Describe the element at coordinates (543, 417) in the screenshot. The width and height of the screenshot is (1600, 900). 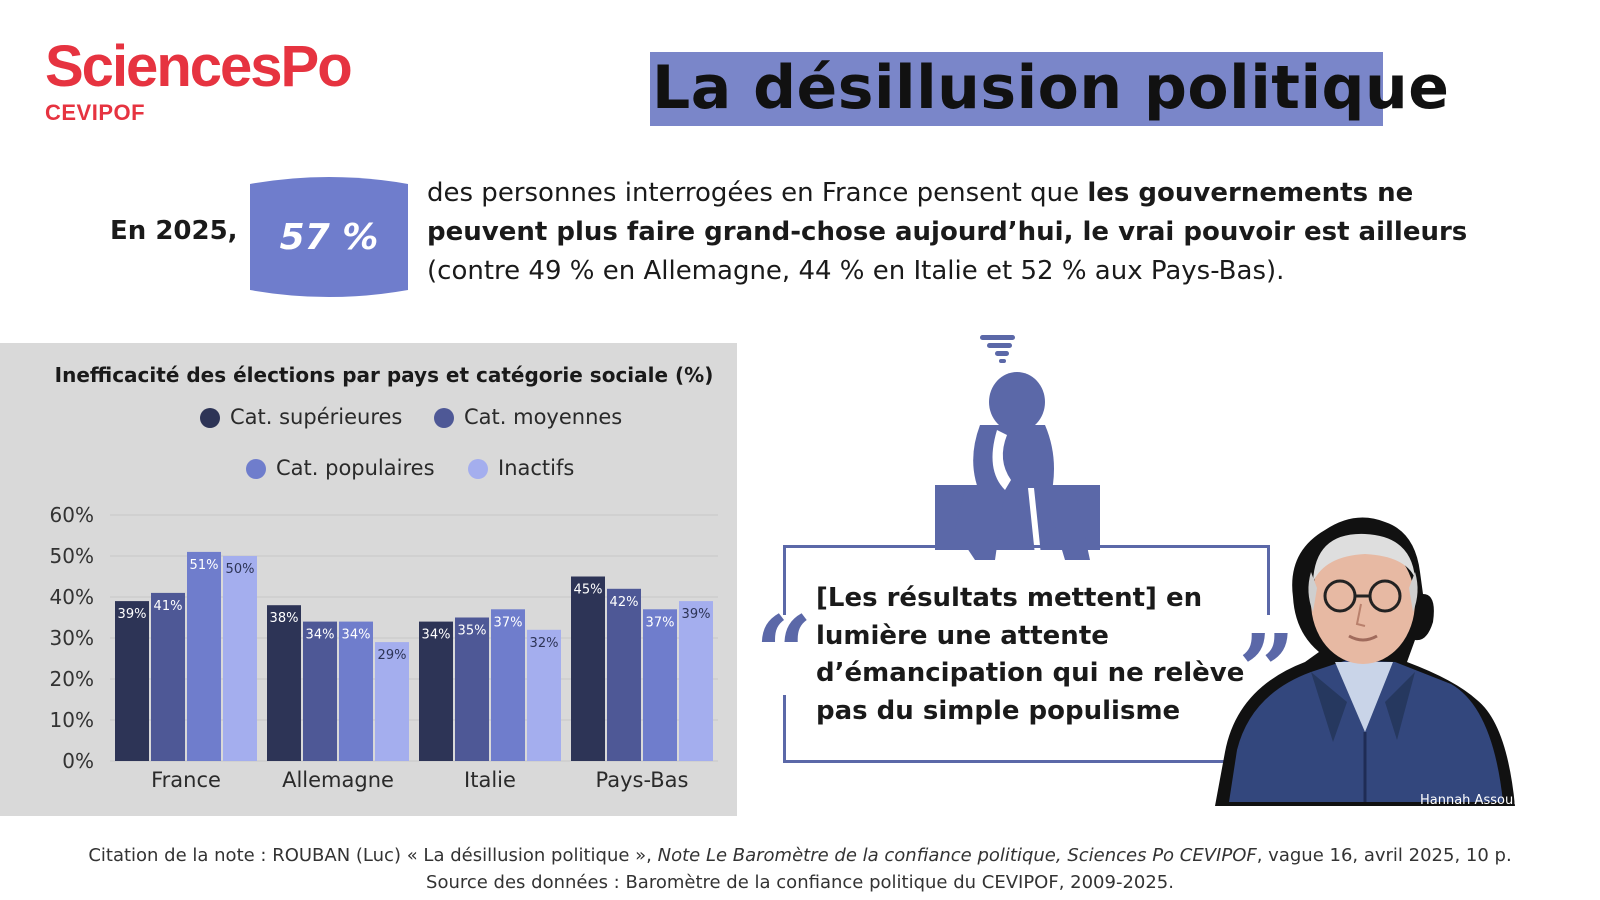
I see `legend-label: Cat. moyennes` at that location.